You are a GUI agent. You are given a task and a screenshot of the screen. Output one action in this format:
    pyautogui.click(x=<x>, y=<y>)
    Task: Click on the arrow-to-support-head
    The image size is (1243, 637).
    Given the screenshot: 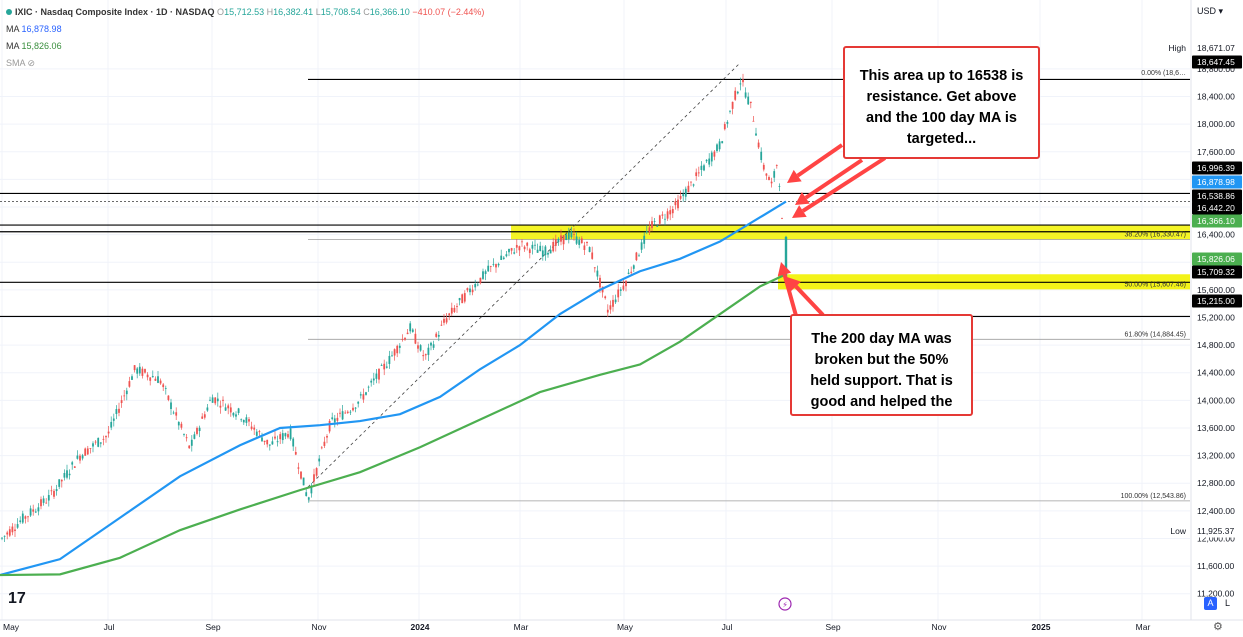 What is the action you would take?
    pyautogui.click(x=794, y=284)
    